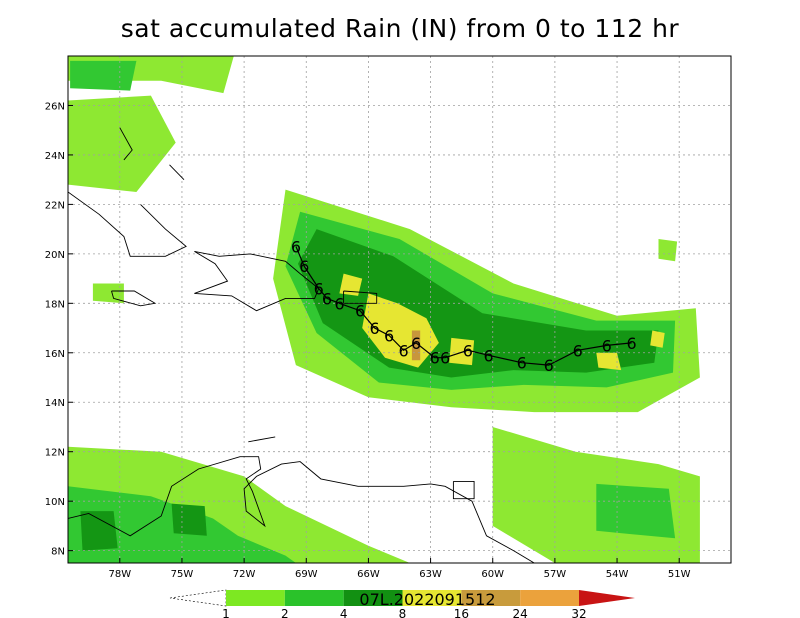  Describe the element at coordinates (119, 574) in the screenshot. I see `lon-tick-label: 78W` at that location.